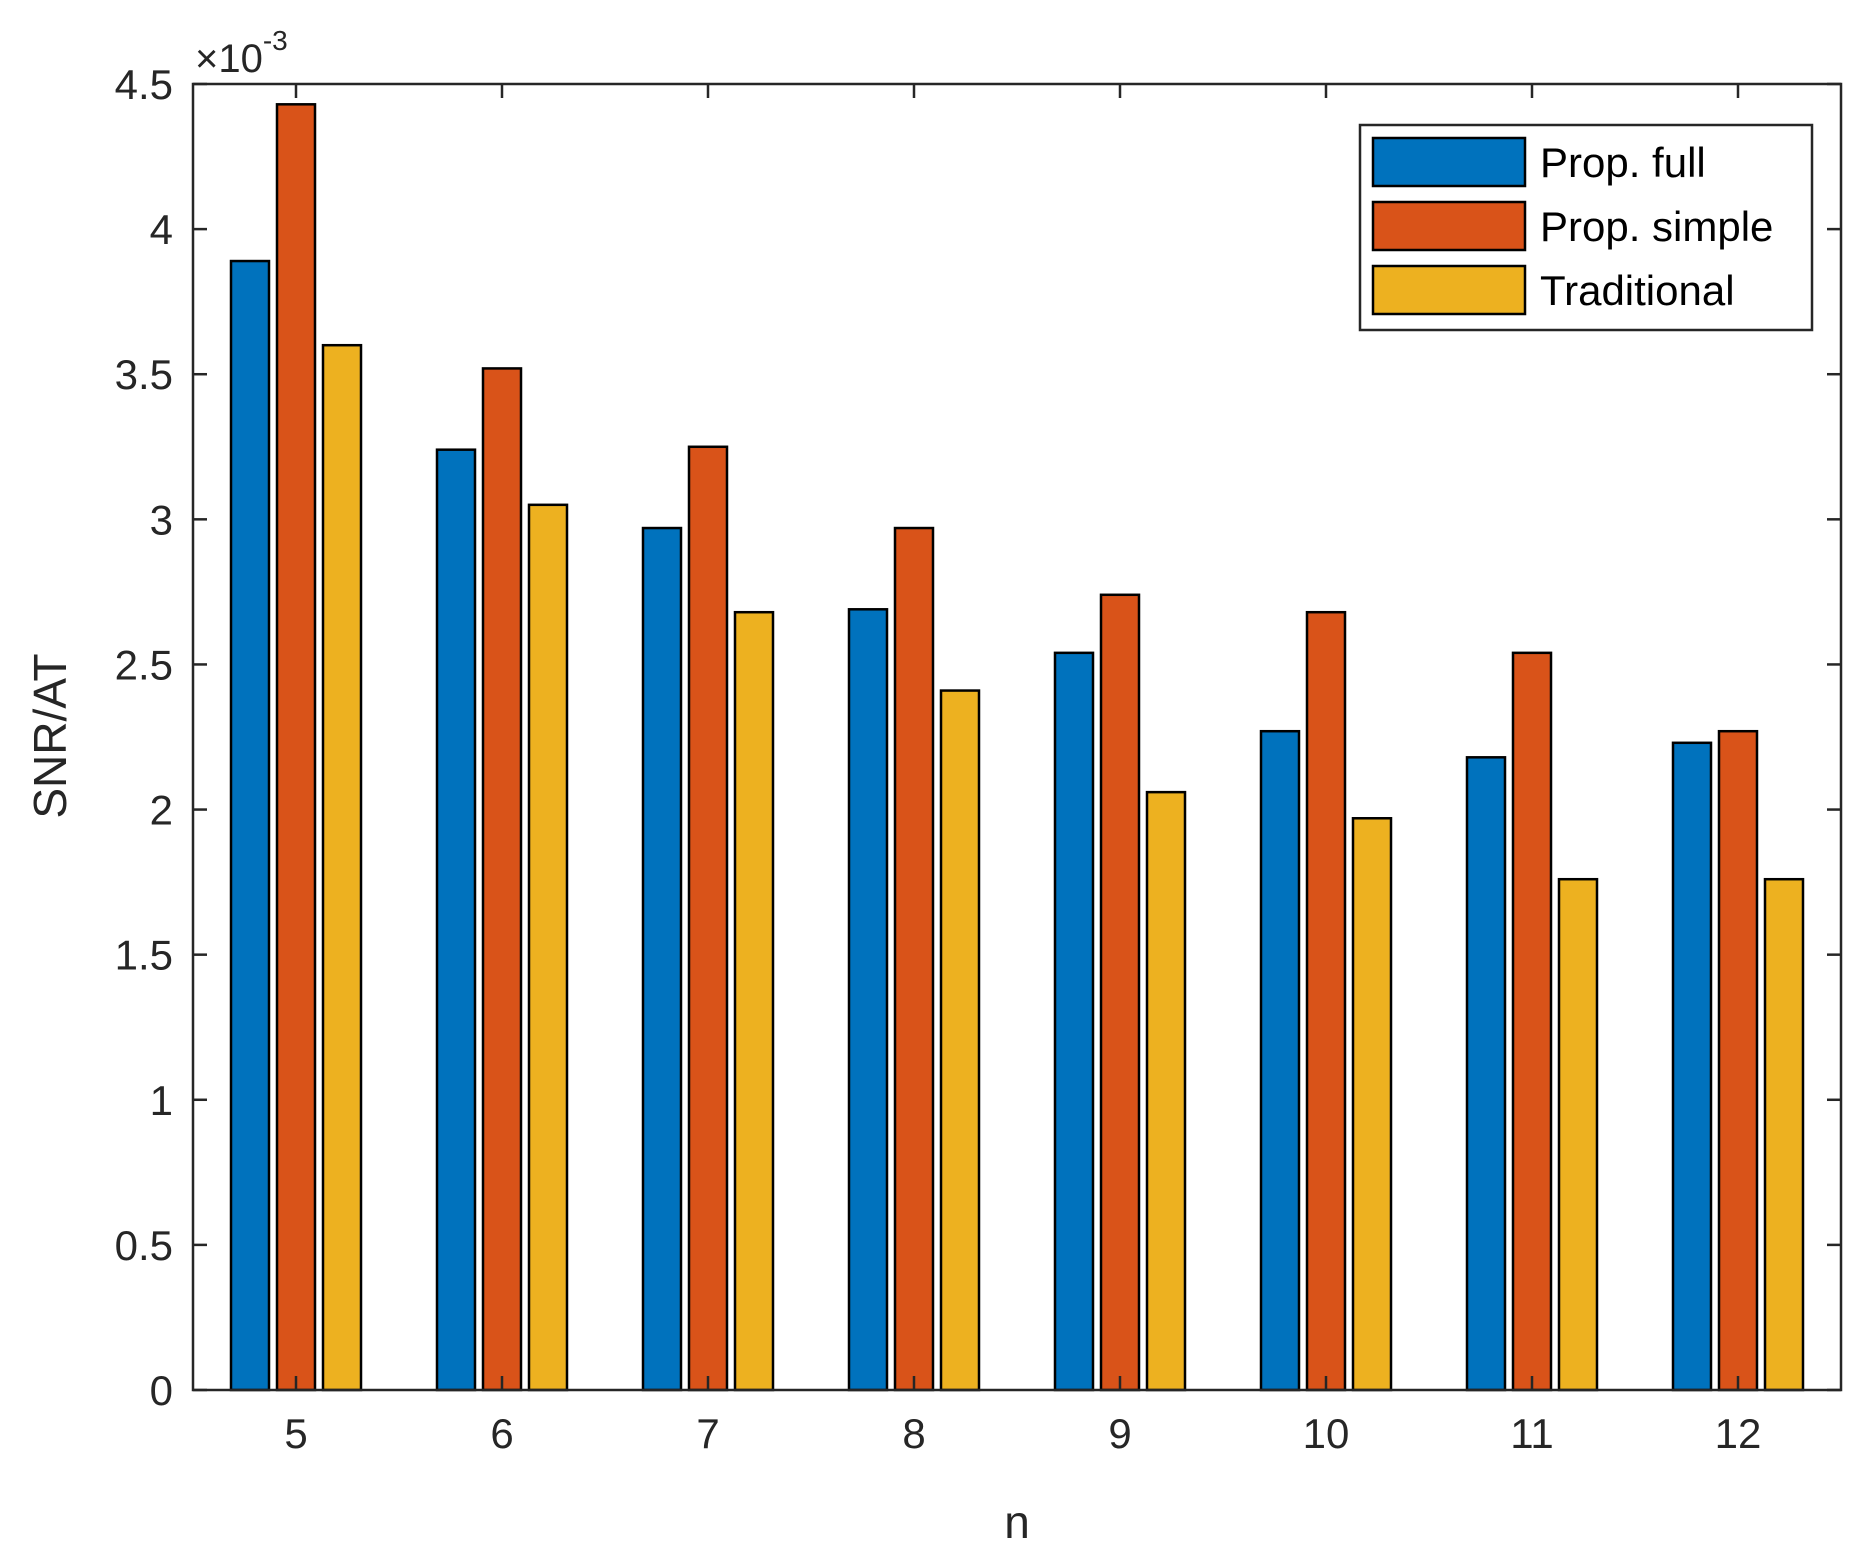 Image resolution: width=1872 pixels, height=1556 pixels. Describe the element at coordinates (144, 1245) in the screenshot. I see `y-tick-label: 0.5` at that location.